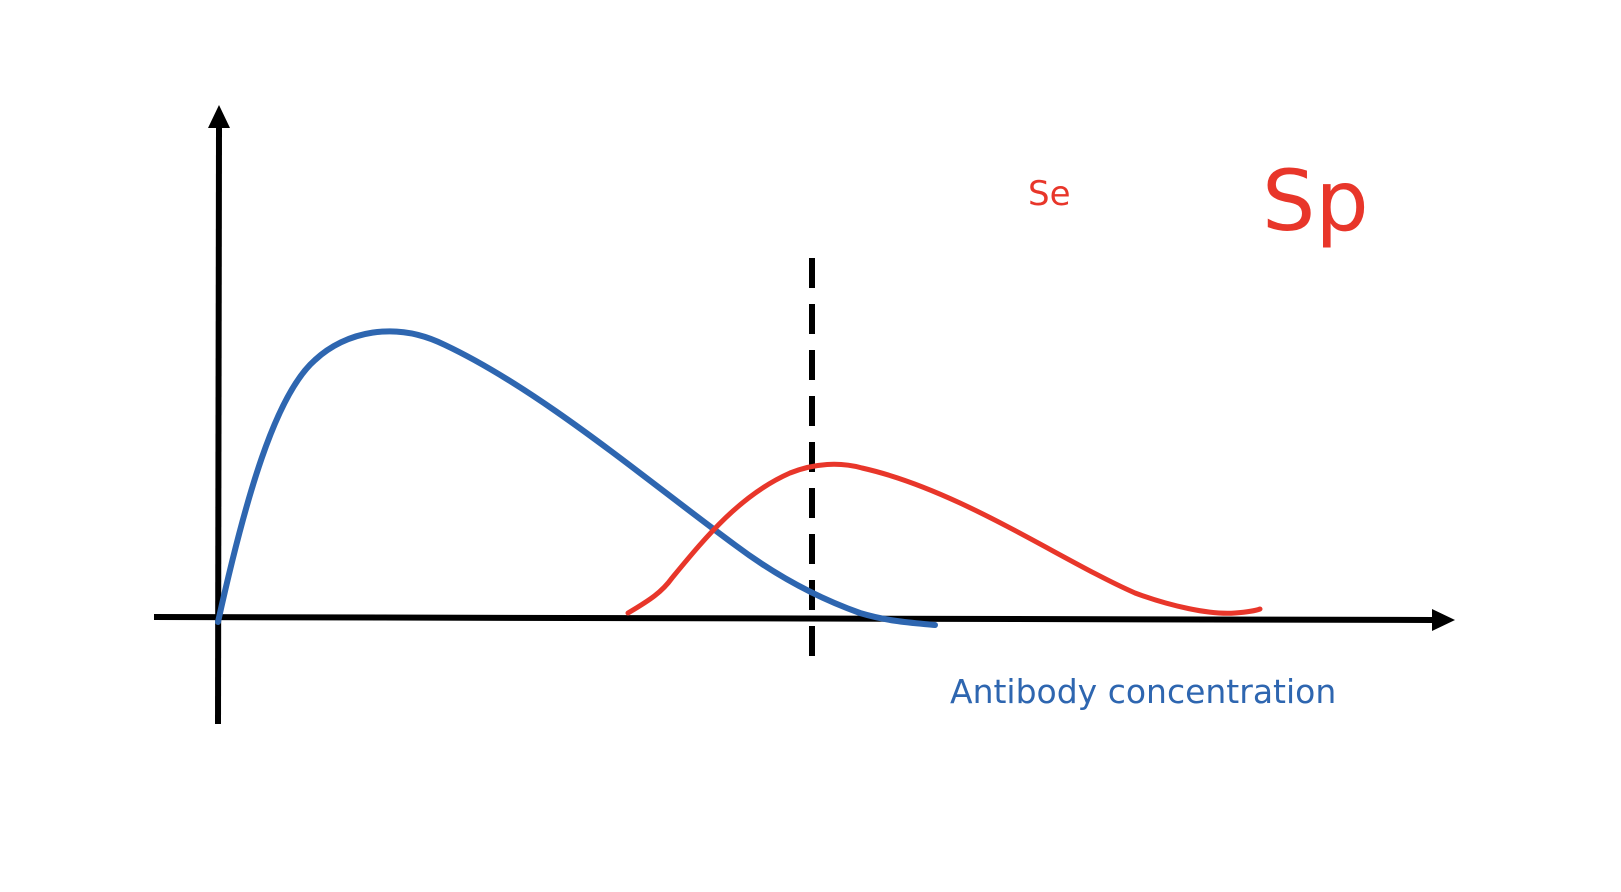 The width and height of the screenshot is (1621, 892). Describe the element at coordinates (219, 116) in the screenshot. I see `y-axis-arrowhead` at that location.